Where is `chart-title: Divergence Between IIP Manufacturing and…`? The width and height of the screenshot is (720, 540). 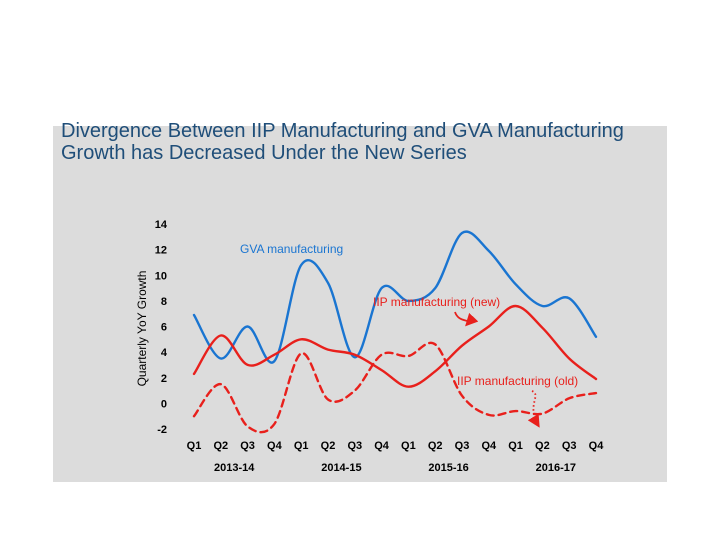 chart-title: Divergence Between IIP Manufacturing and… is located at coordinates (342, 142).